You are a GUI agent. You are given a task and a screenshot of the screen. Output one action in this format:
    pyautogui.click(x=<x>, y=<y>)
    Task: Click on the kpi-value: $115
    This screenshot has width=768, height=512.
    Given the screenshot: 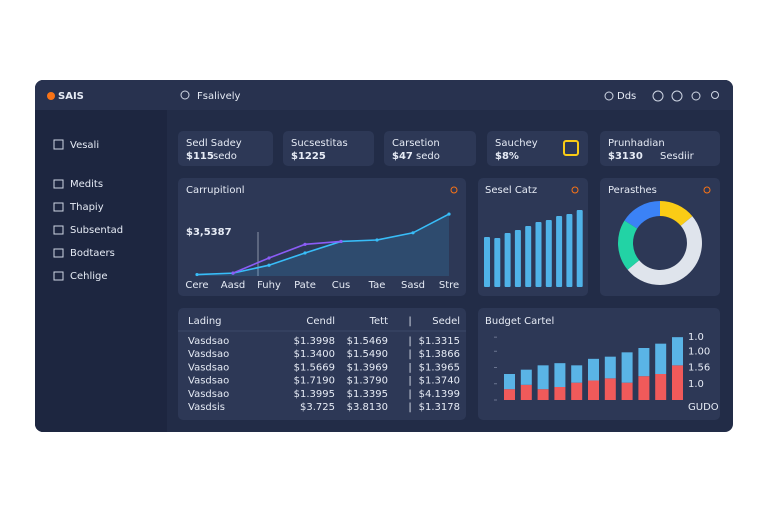 What is the action you would take?
    pyautogui.click(x=200, y=156)
    